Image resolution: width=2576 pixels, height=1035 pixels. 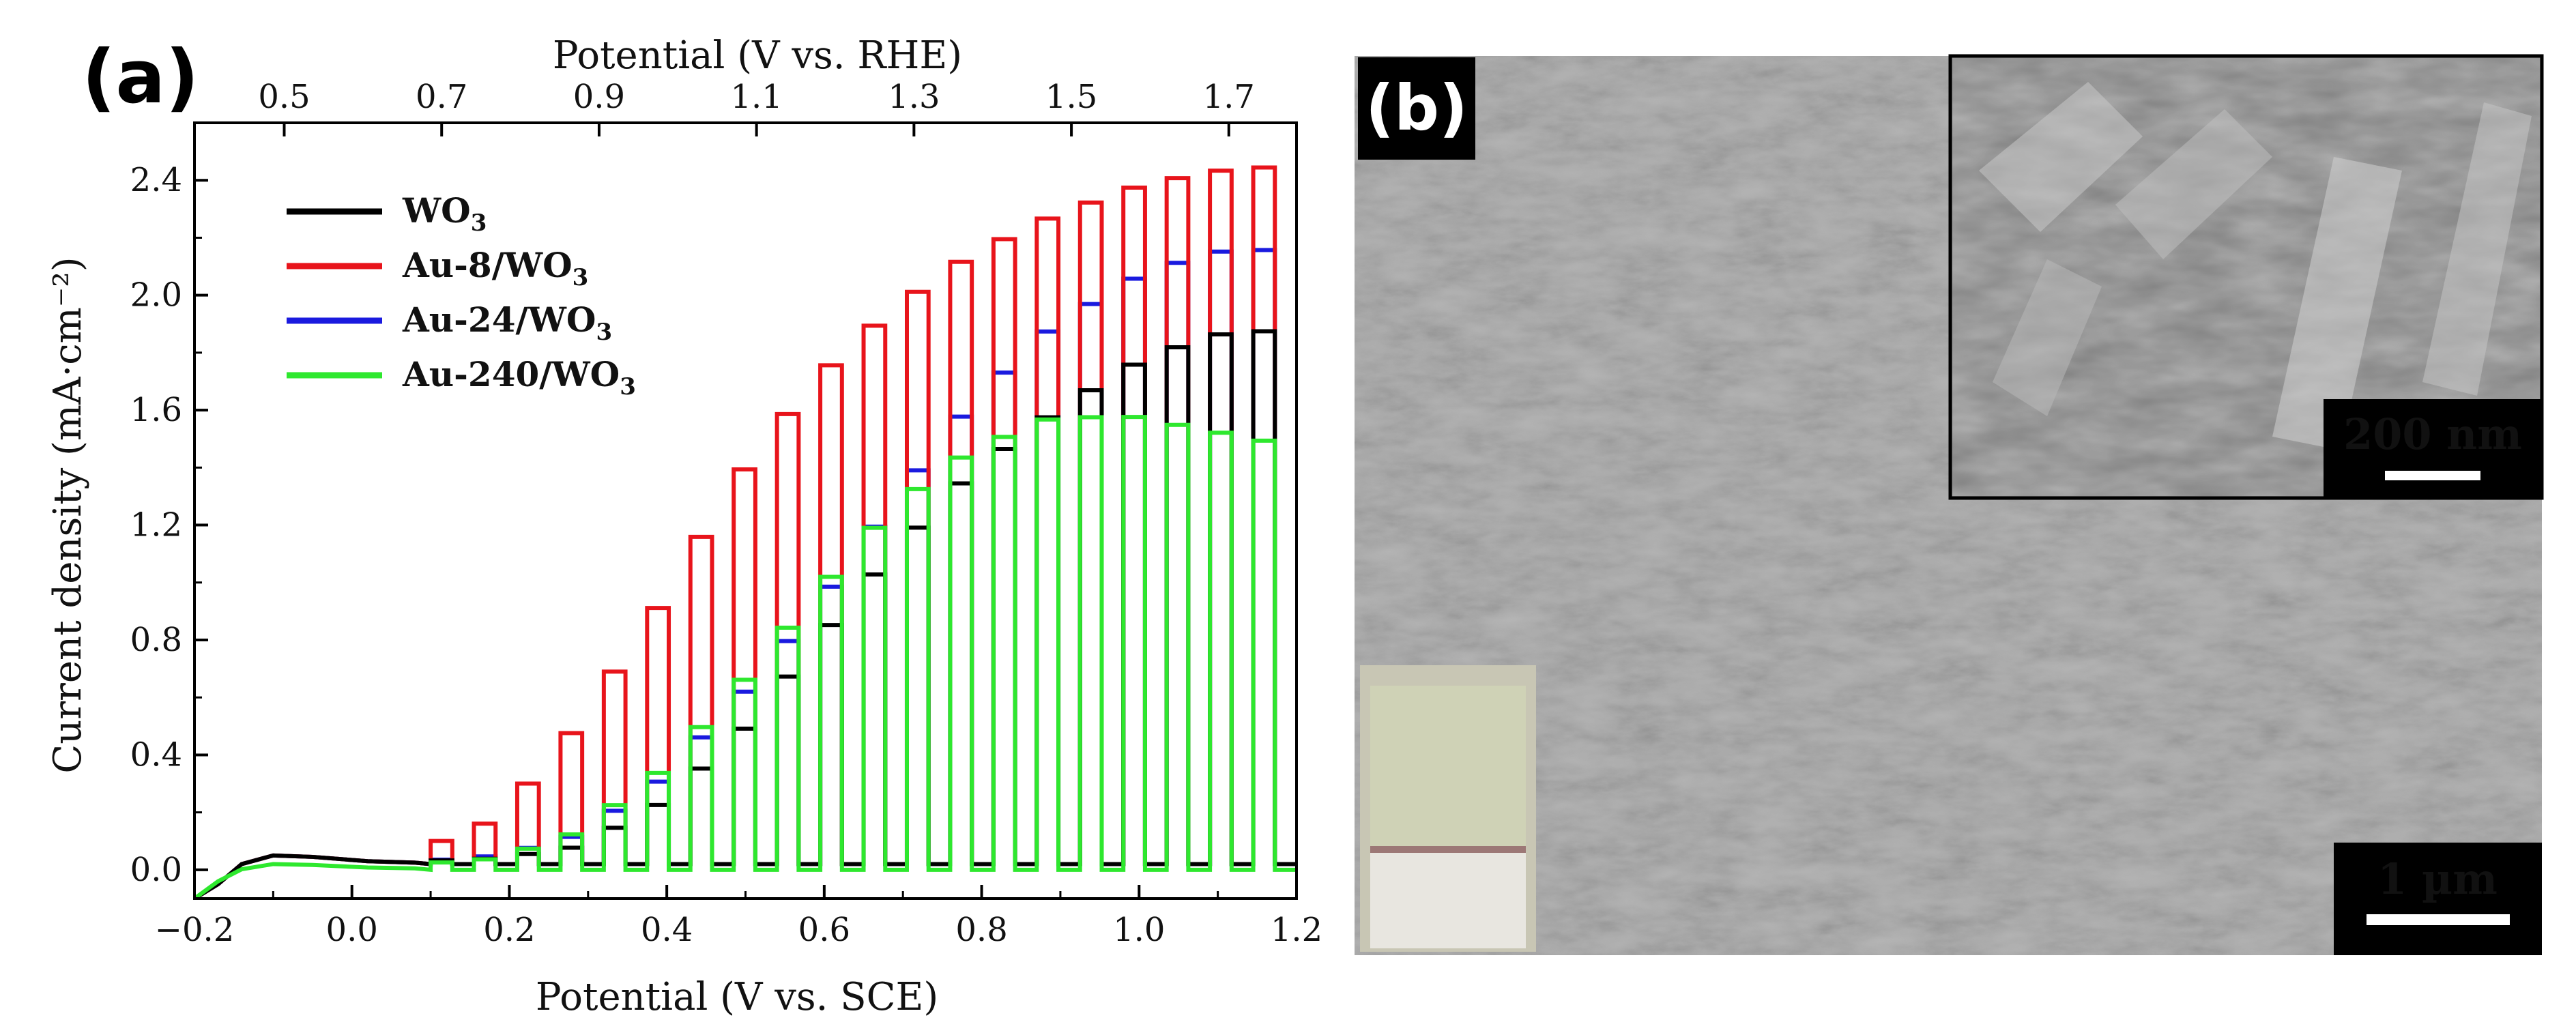 What do you see at coordinates (737, 997) in the screenshot?
I see `x-axis-title: Potential (V vs. SCE)` at bounding box center [737, 997].